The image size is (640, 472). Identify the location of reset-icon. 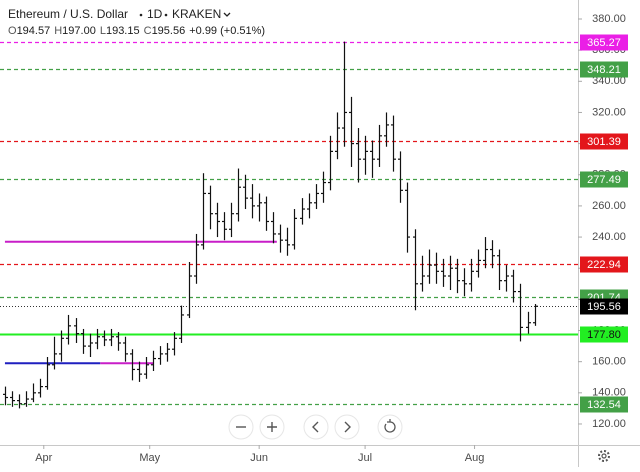
(390, 426).